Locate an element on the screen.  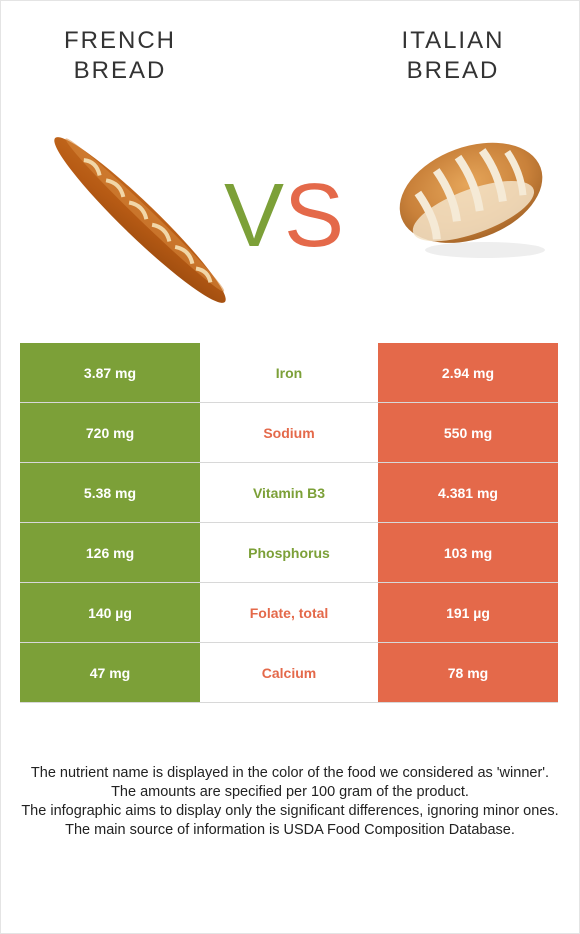
versus-label: VS is located at coordinates (284, 216).